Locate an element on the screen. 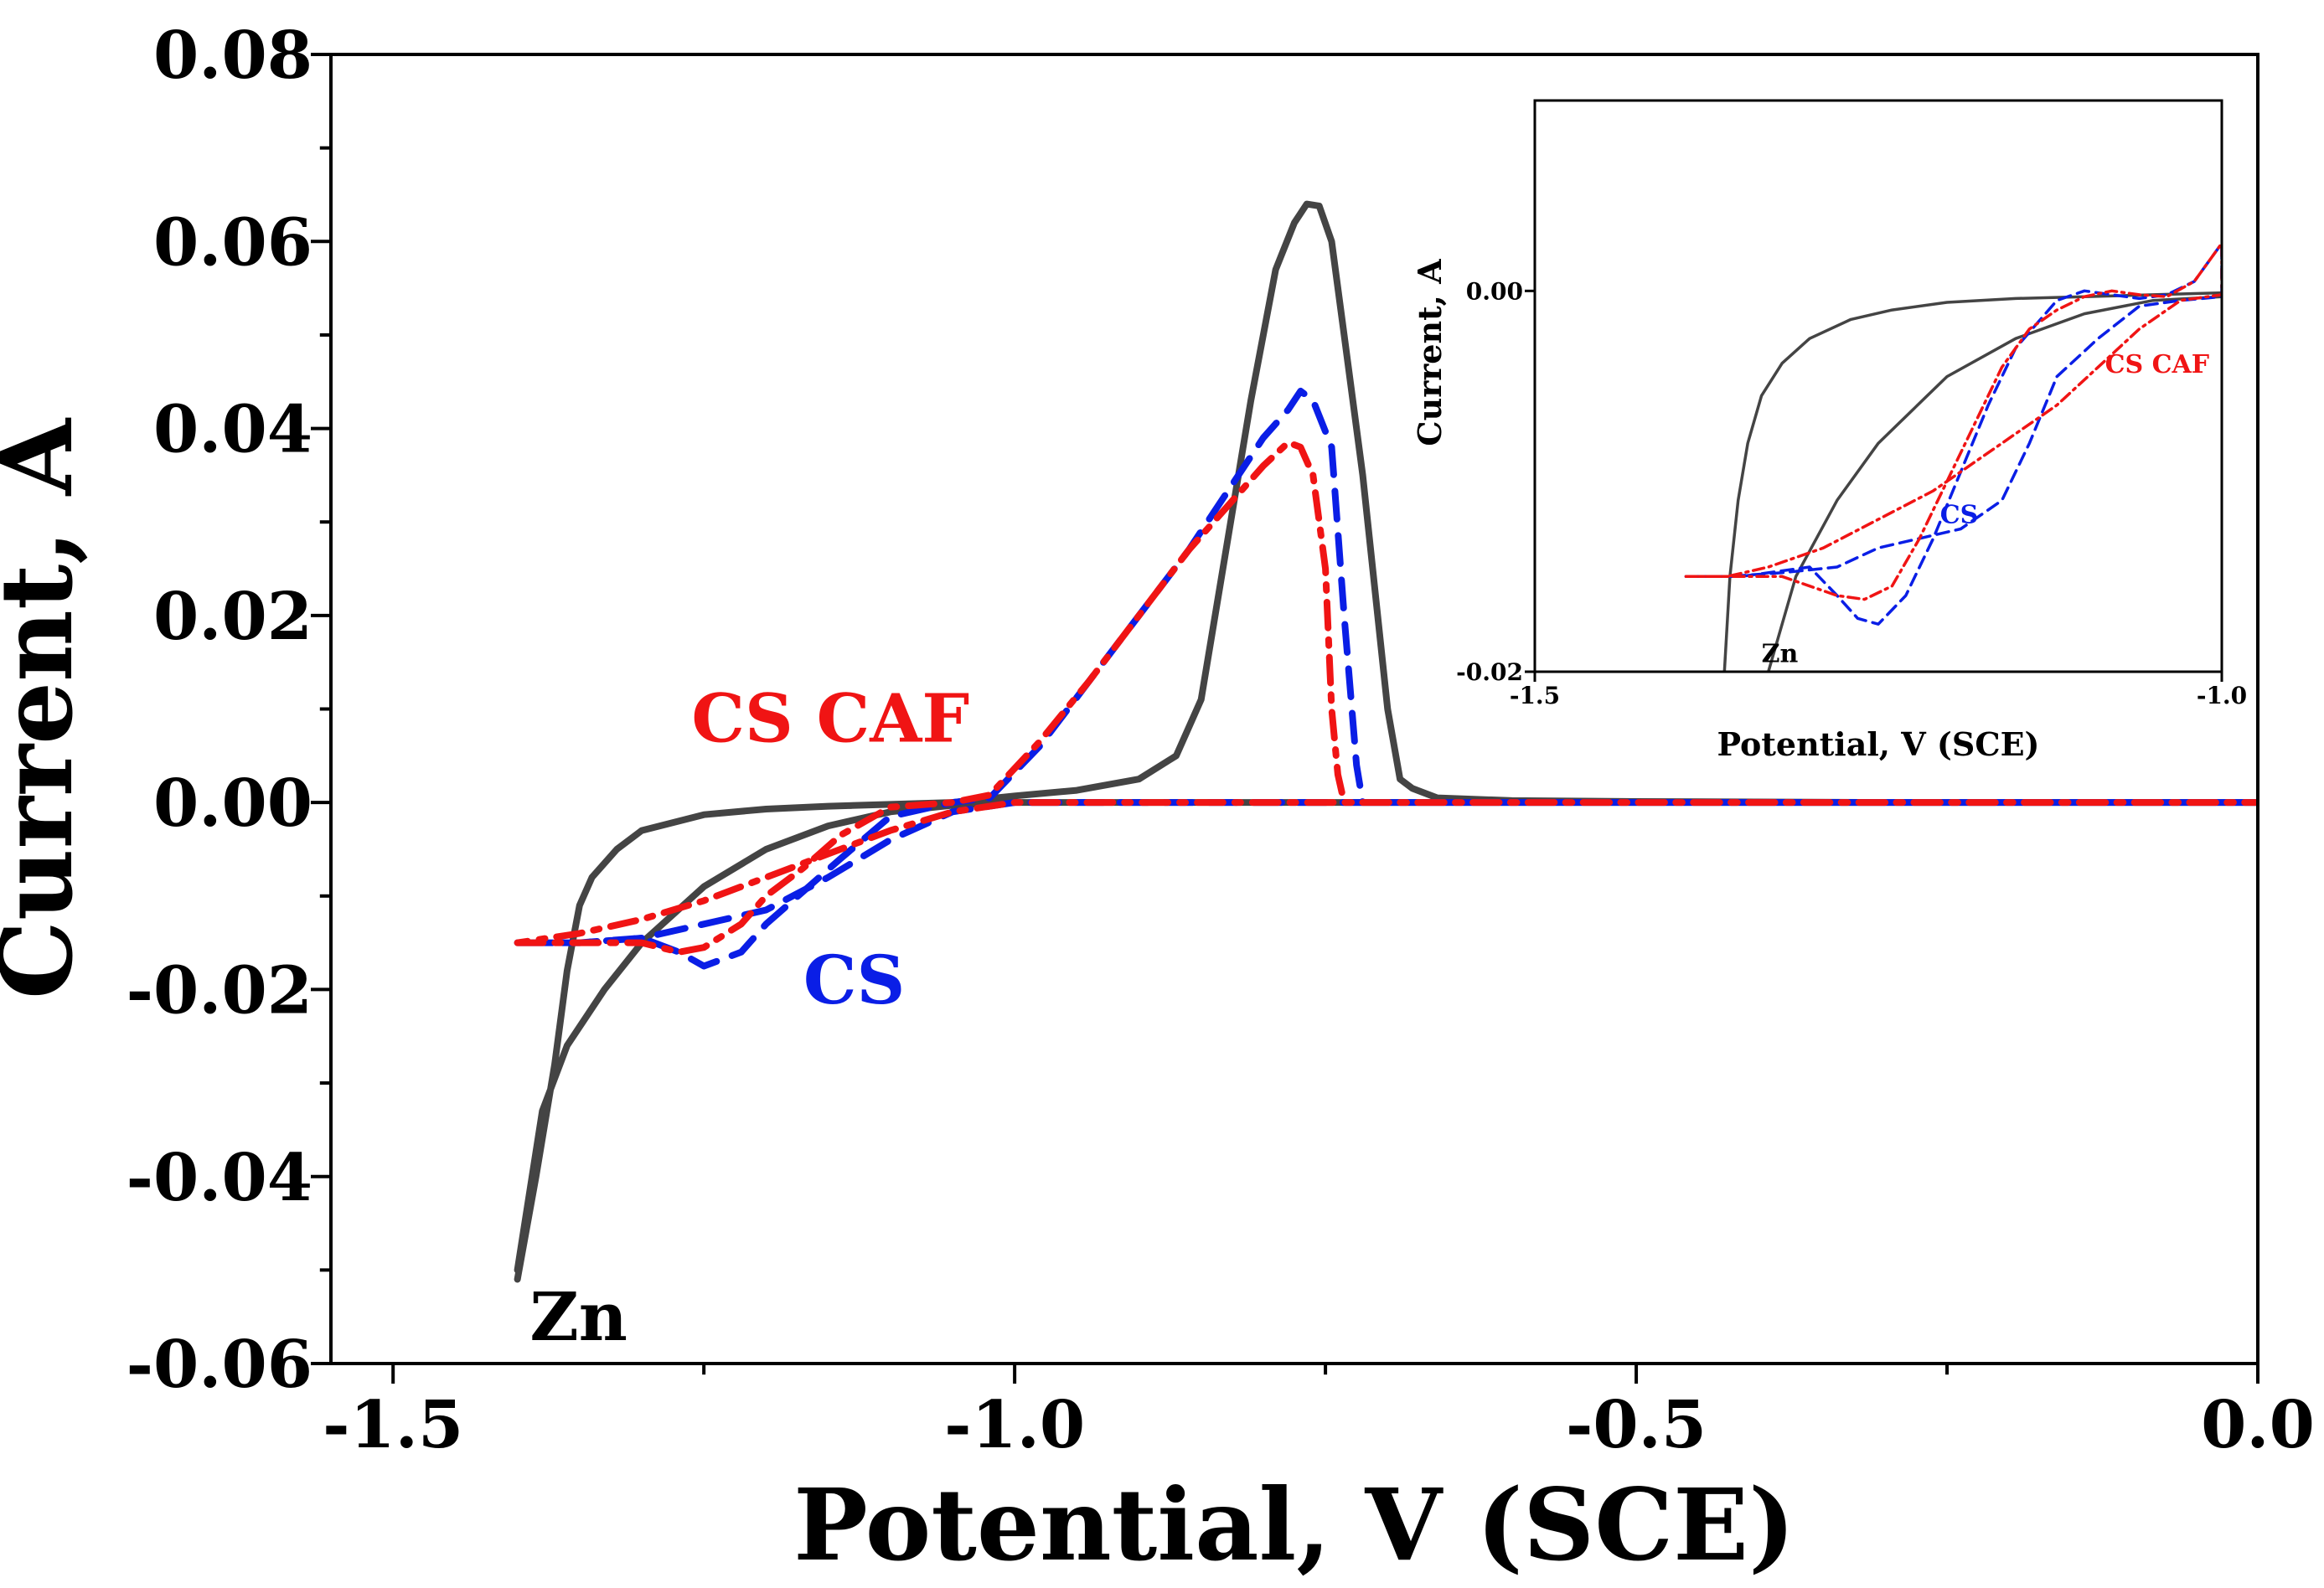  inset-ticks is located at coordinates (1874, 486).